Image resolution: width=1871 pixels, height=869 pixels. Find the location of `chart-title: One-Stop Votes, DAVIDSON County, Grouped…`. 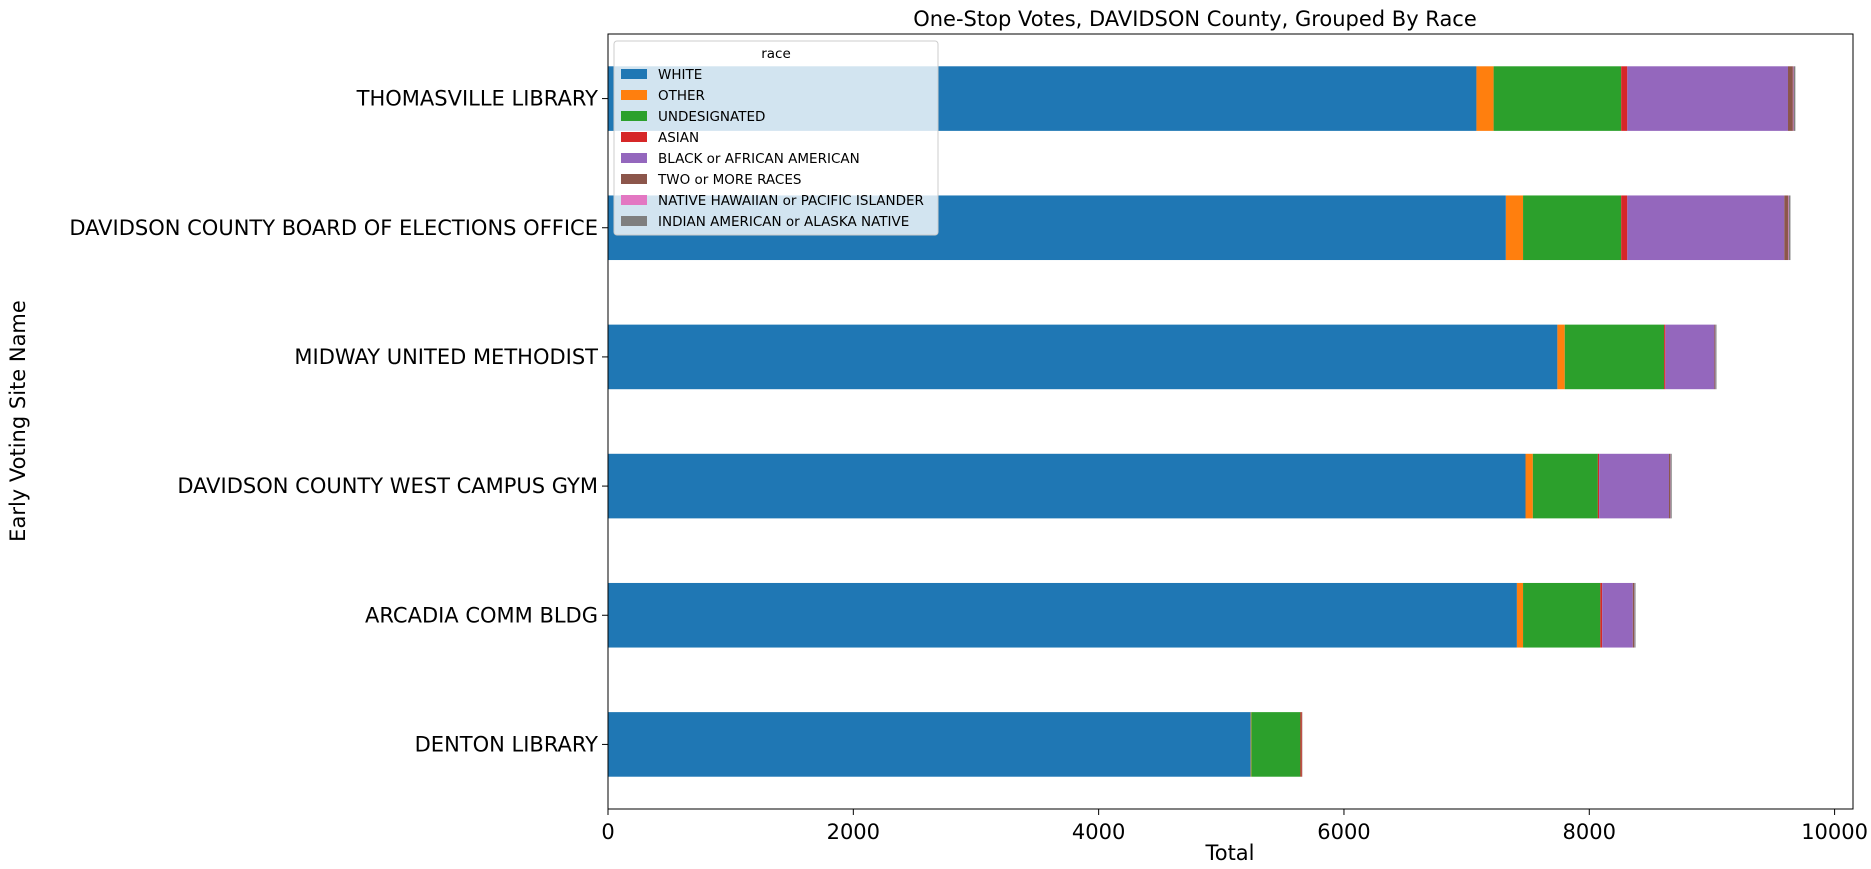

chart-title: One-Stop Votes, DAVIDSON County, Grouped… is located at coordinates (1195, 19).